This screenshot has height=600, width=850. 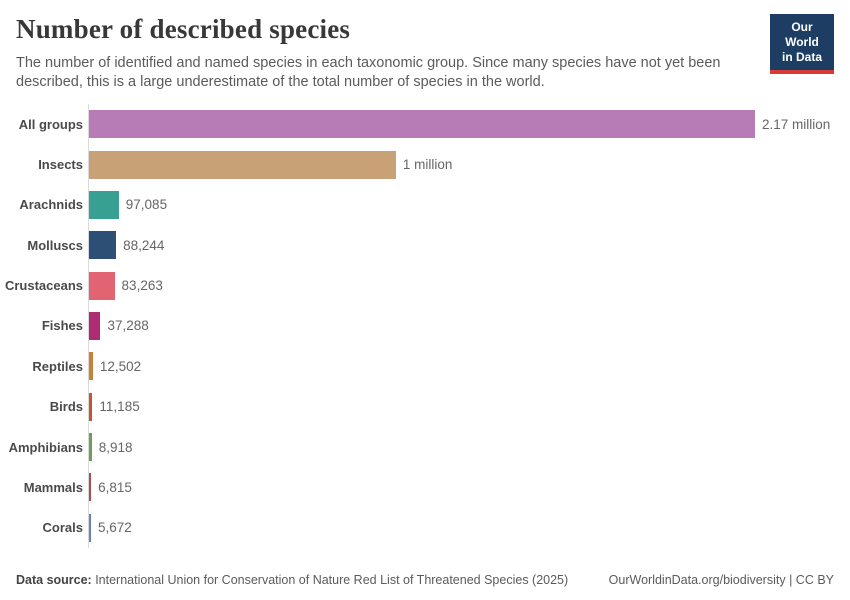 What do you see at coordinates (469, 326) in the screenshot?
I see `bar-track: 37,288` at bounding box center [469, 326].